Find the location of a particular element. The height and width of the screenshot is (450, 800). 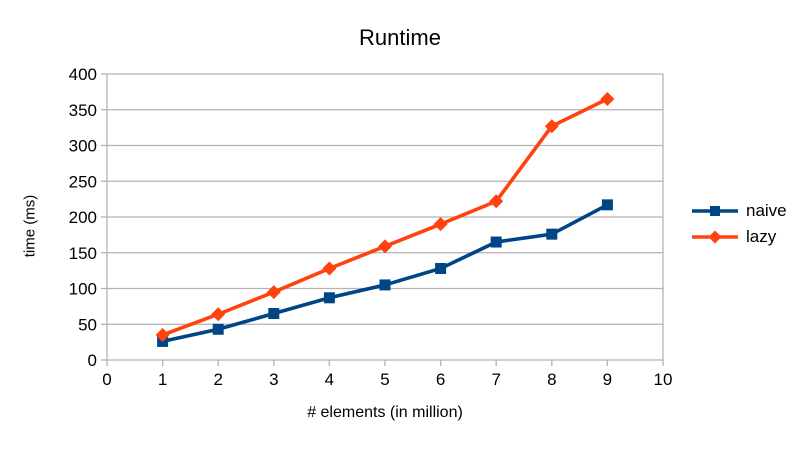

legend-item-naive: naive is located at coordinates (739, 211).